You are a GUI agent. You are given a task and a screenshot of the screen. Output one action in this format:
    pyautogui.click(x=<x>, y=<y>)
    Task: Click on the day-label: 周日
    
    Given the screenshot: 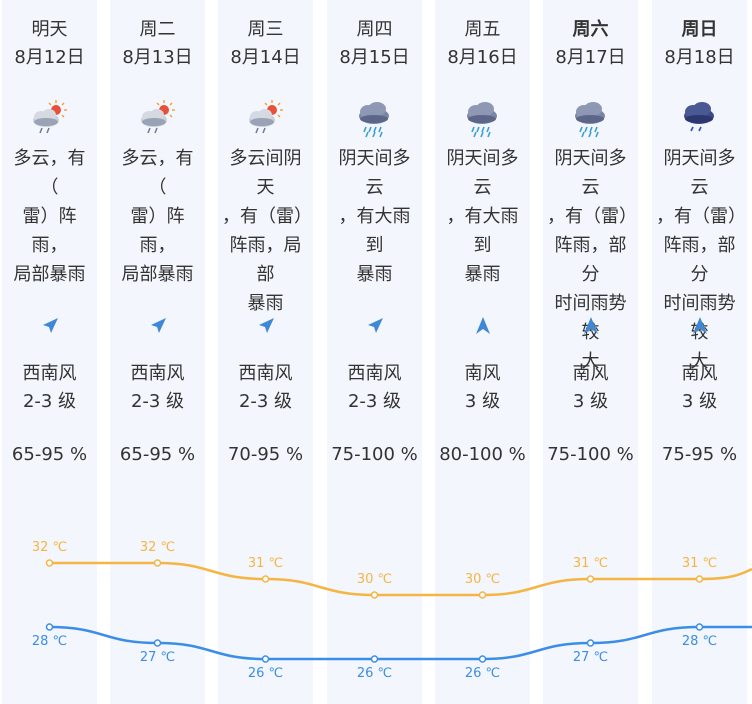 What is the action you would take?
    pyautogui.click(x=699, y=29)
    